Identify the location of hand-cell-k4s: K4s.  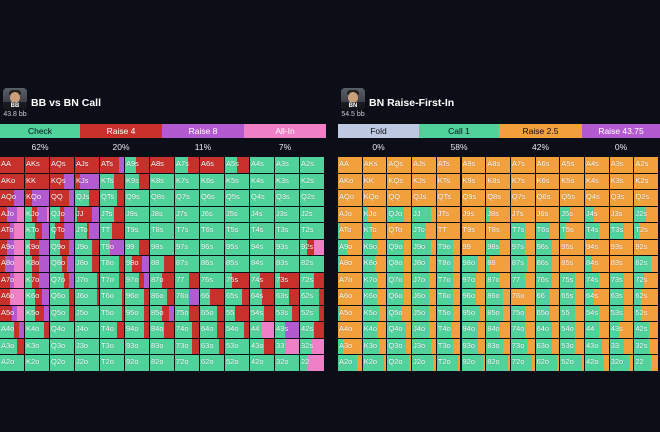
(597, 181).